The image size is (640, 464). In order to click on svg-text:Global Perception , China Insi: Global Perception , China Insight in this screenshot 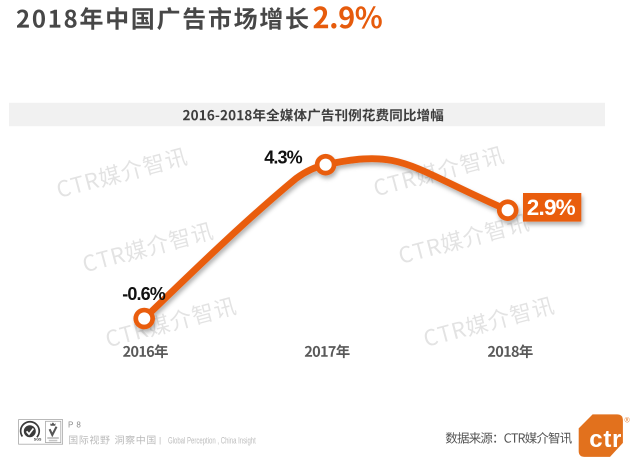, I will do `click(212, 440)`.